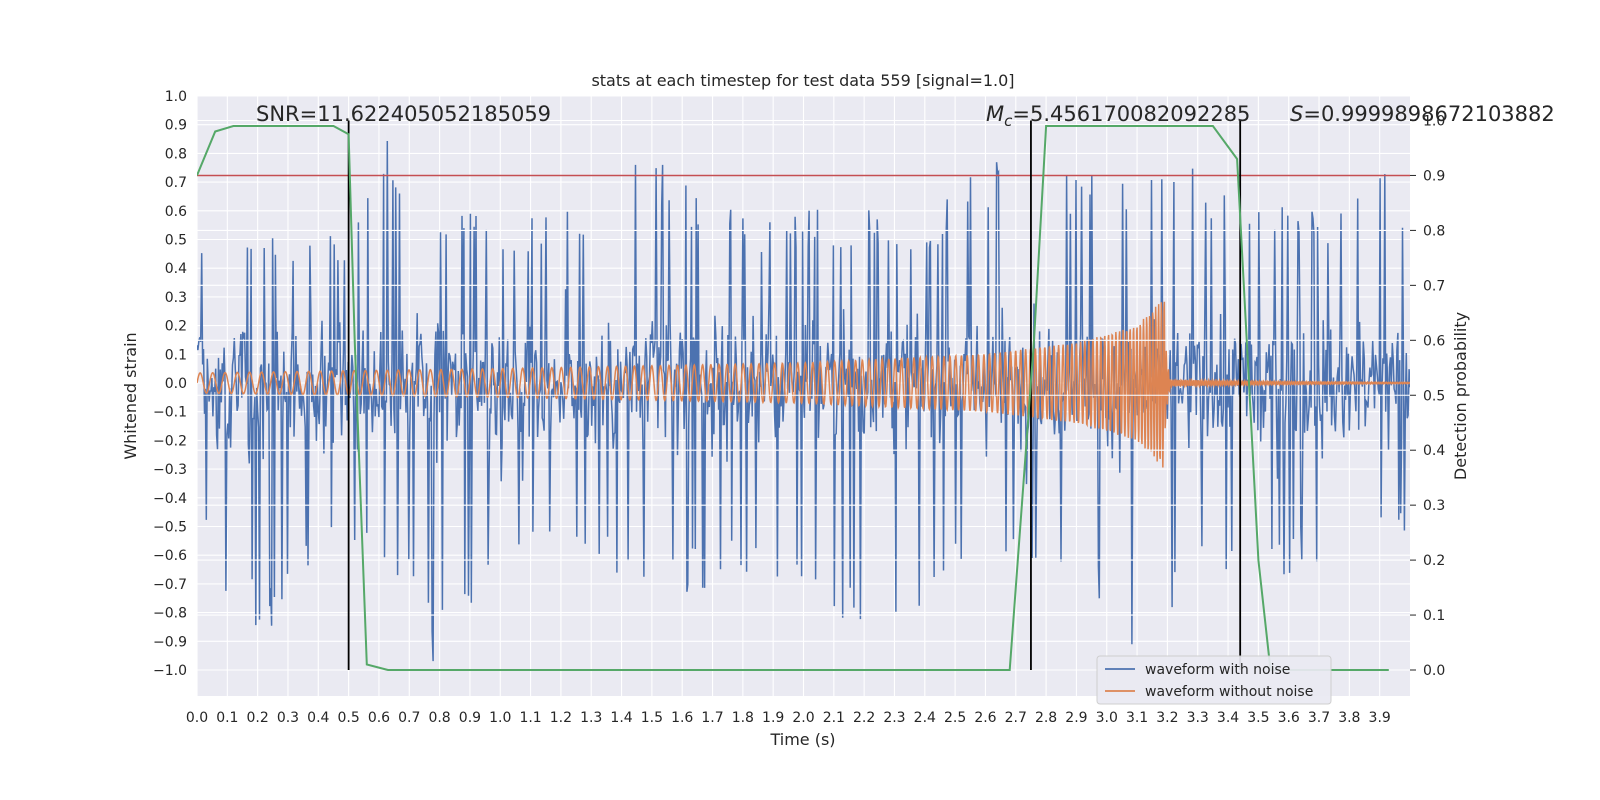 This screenshot has height=800, width=1600. Describe the element at coordinates (1434, 231) in the screenshot. I see `y2-tick-label: 0.8` at that location.